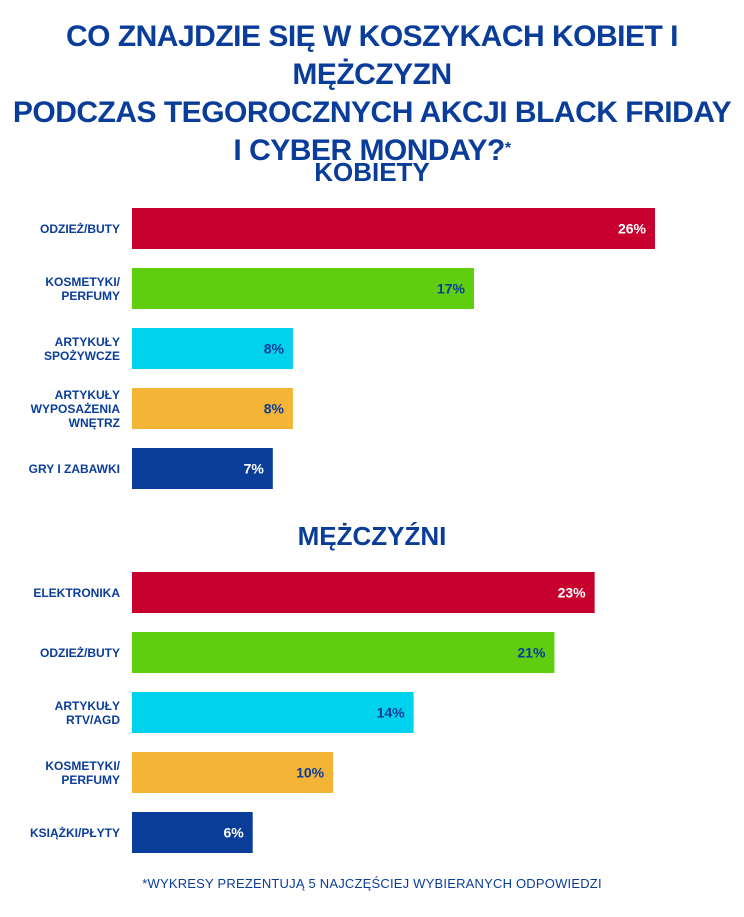  I want to click on men-value-label-5: 6%, so click(233, 833).